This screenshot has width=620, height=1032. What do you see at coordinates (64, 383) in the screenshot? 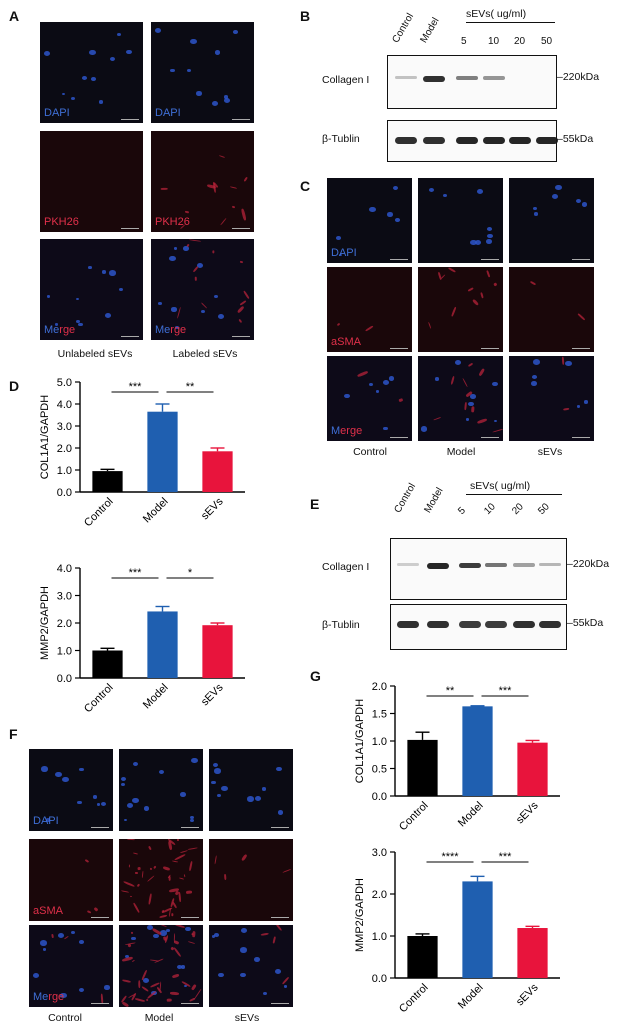
I see `y-tick-label: 5.0` at bounding box center [64, 383].